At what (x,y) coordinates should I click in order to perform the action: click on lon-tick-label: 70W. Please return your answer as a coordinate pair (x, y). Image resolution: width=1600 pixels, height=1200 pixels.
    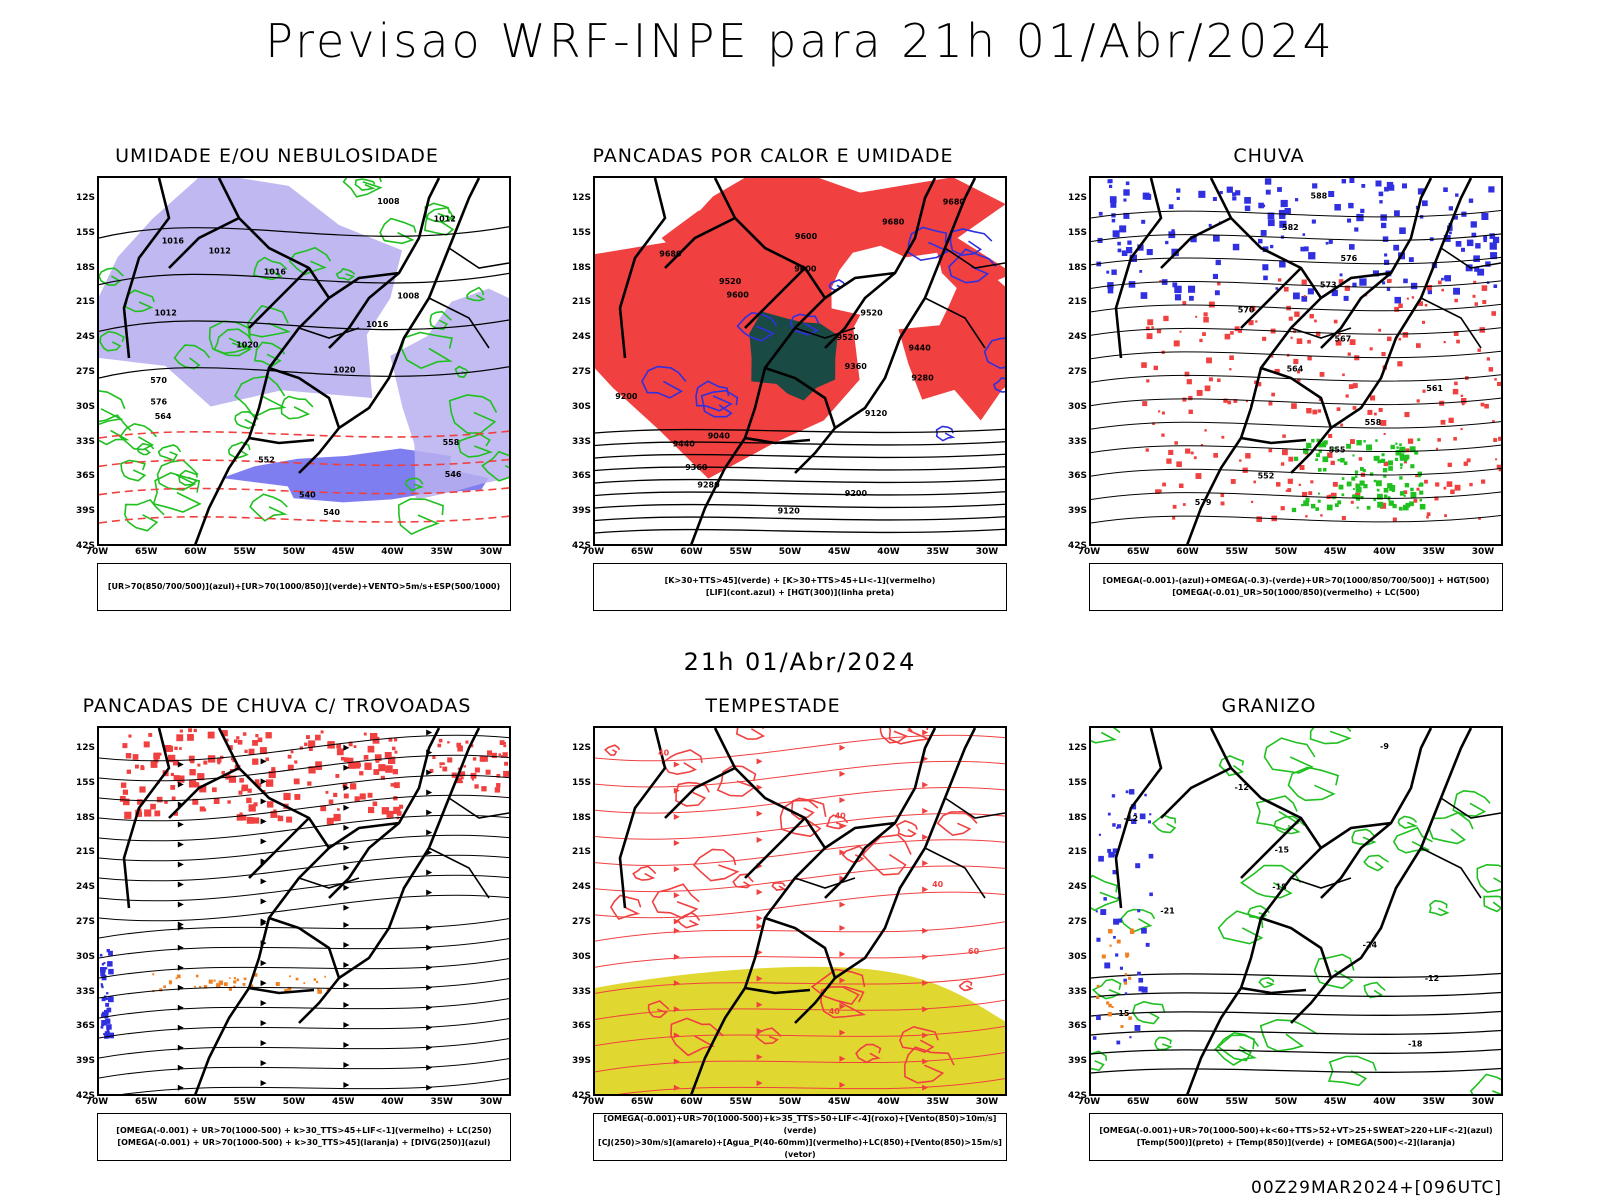
    Looking at the image, I should click on (1089, 552).